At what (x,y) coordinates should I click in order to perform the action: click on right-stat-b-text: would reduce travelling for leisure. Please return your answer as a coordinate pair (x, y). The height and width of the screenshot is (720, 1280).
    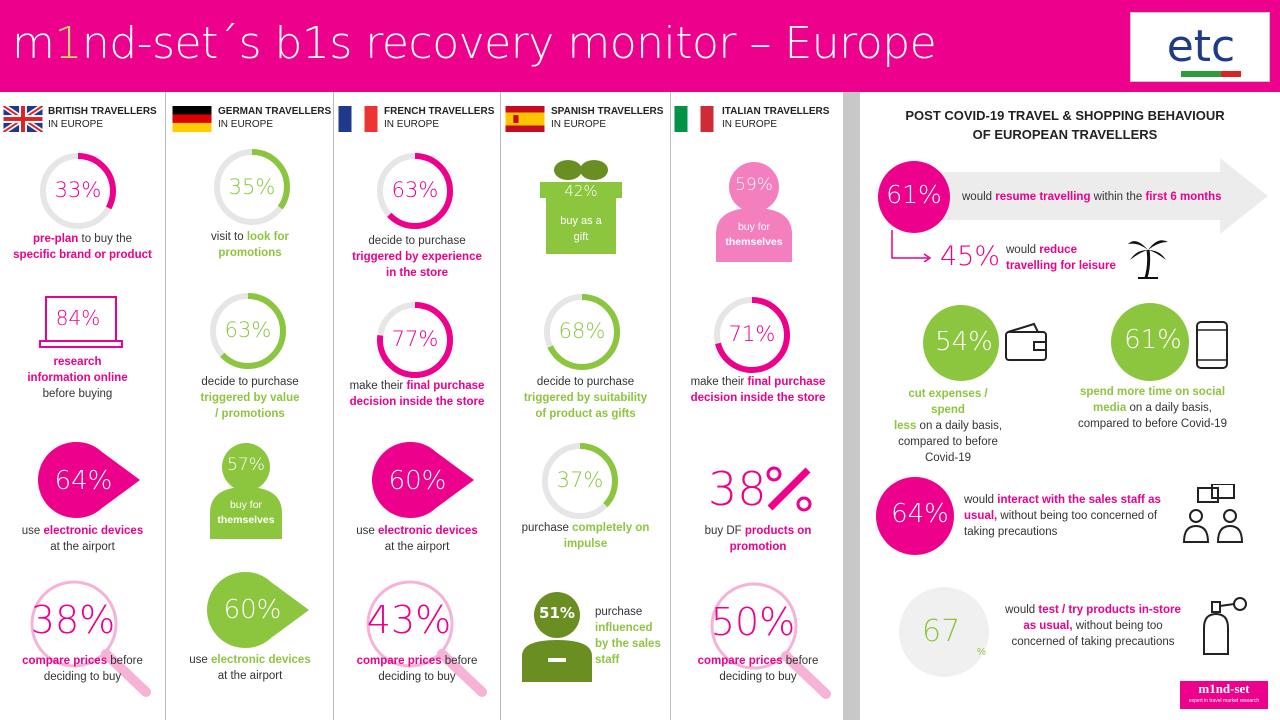
    Looking at the image, I should click on (1061, 258).